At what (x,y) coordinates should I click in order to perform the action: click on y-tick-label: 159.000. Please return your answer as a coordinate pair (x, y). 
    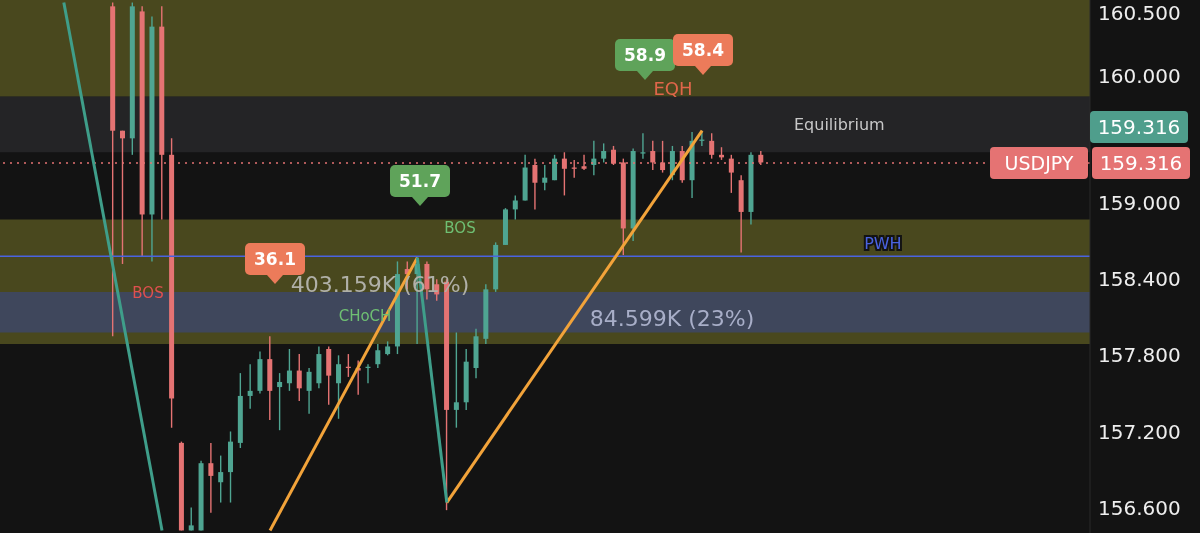
    Looking at the image, I should click on (1139, 203).